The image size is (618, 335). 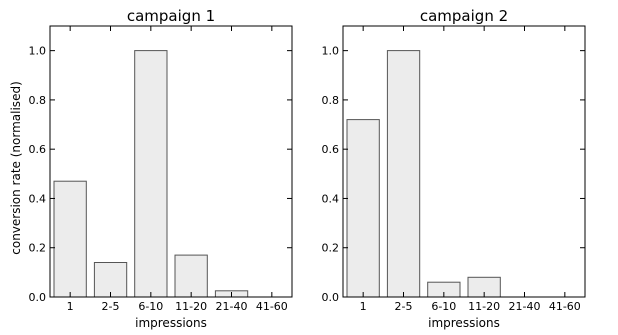 What do you see at coordinates (171, 16) in the screenshot?
I see `panel-title: campaign 1` at bounding box center [171, 16].